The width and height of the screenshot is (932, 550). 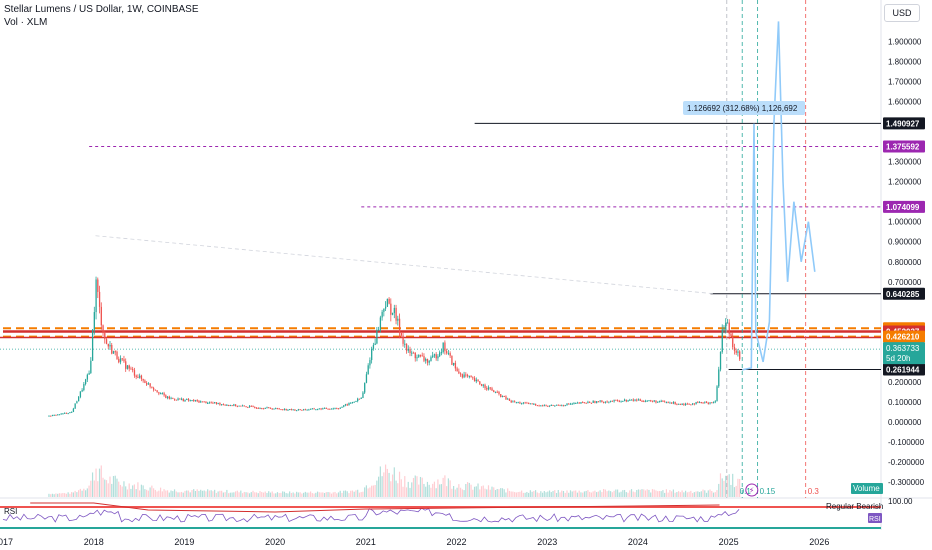 I want to click on currency-button: USD, so click(x=902, y=13).